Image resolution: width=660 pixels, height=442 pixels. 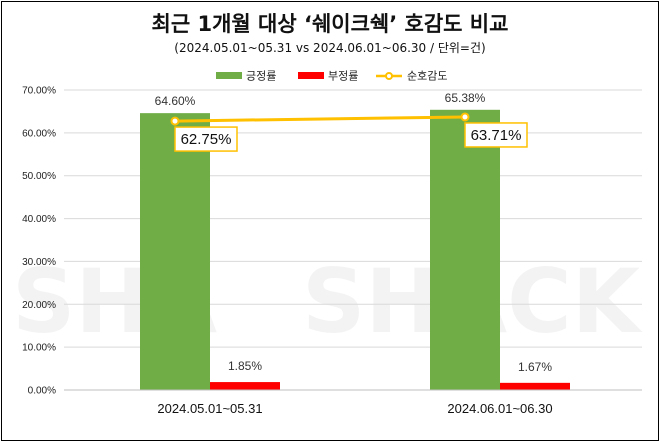 What do you see at coordinates (245, 366) in the screenshot?
I see `data-label-negative: 1.85%` at bounding box center [245, 366].